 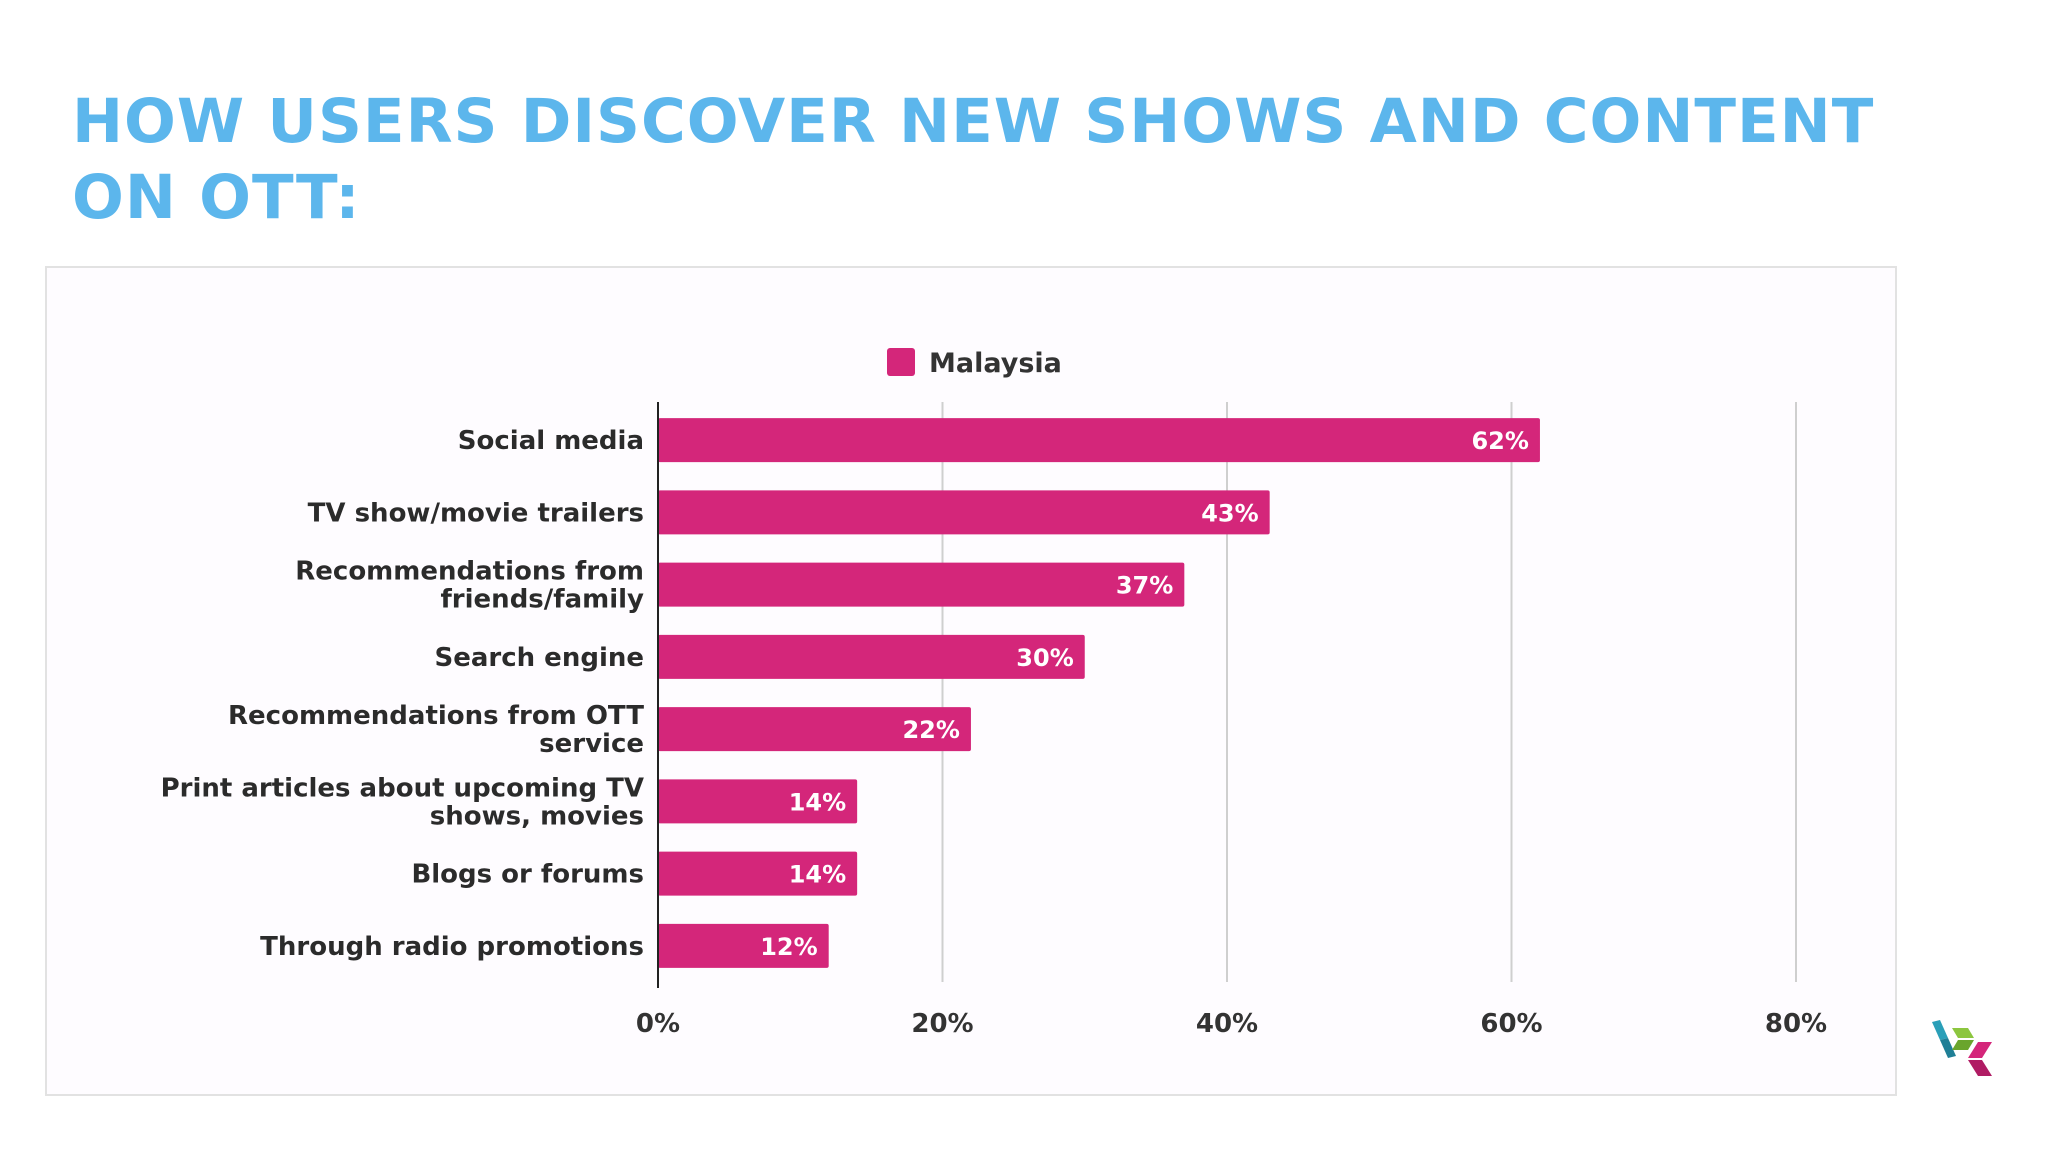 What do you see at coordinates (1962, 1048) in the screenshot?
I see `brand-logo-icon` at bounding box center [1962, 1048].